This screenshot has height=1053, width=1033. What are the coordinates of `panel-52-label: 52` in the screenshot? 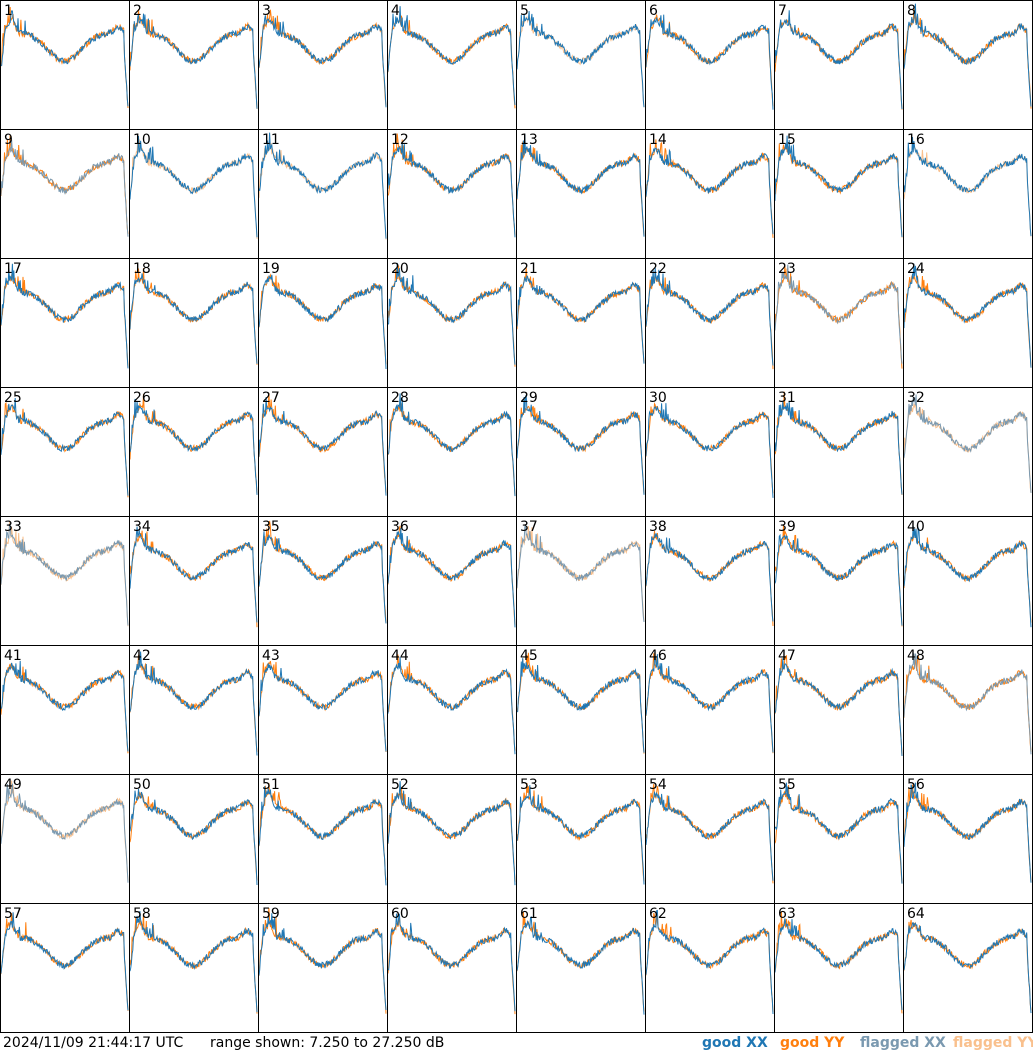 It's located at (400, 785).